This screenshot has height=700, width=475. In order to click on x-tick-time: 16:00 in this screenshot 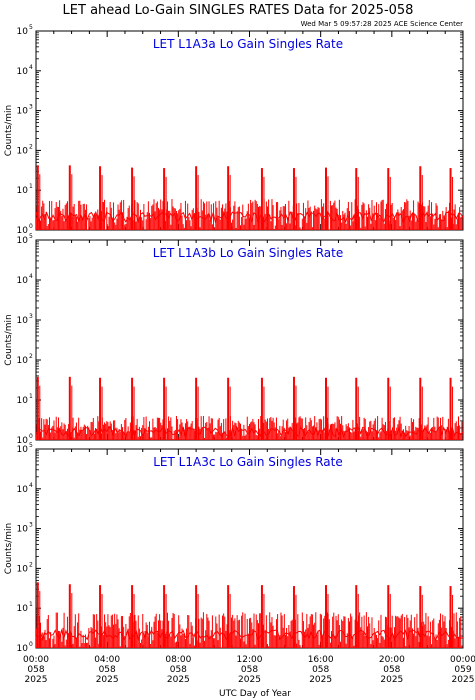, I will do `click(321, 660)`.